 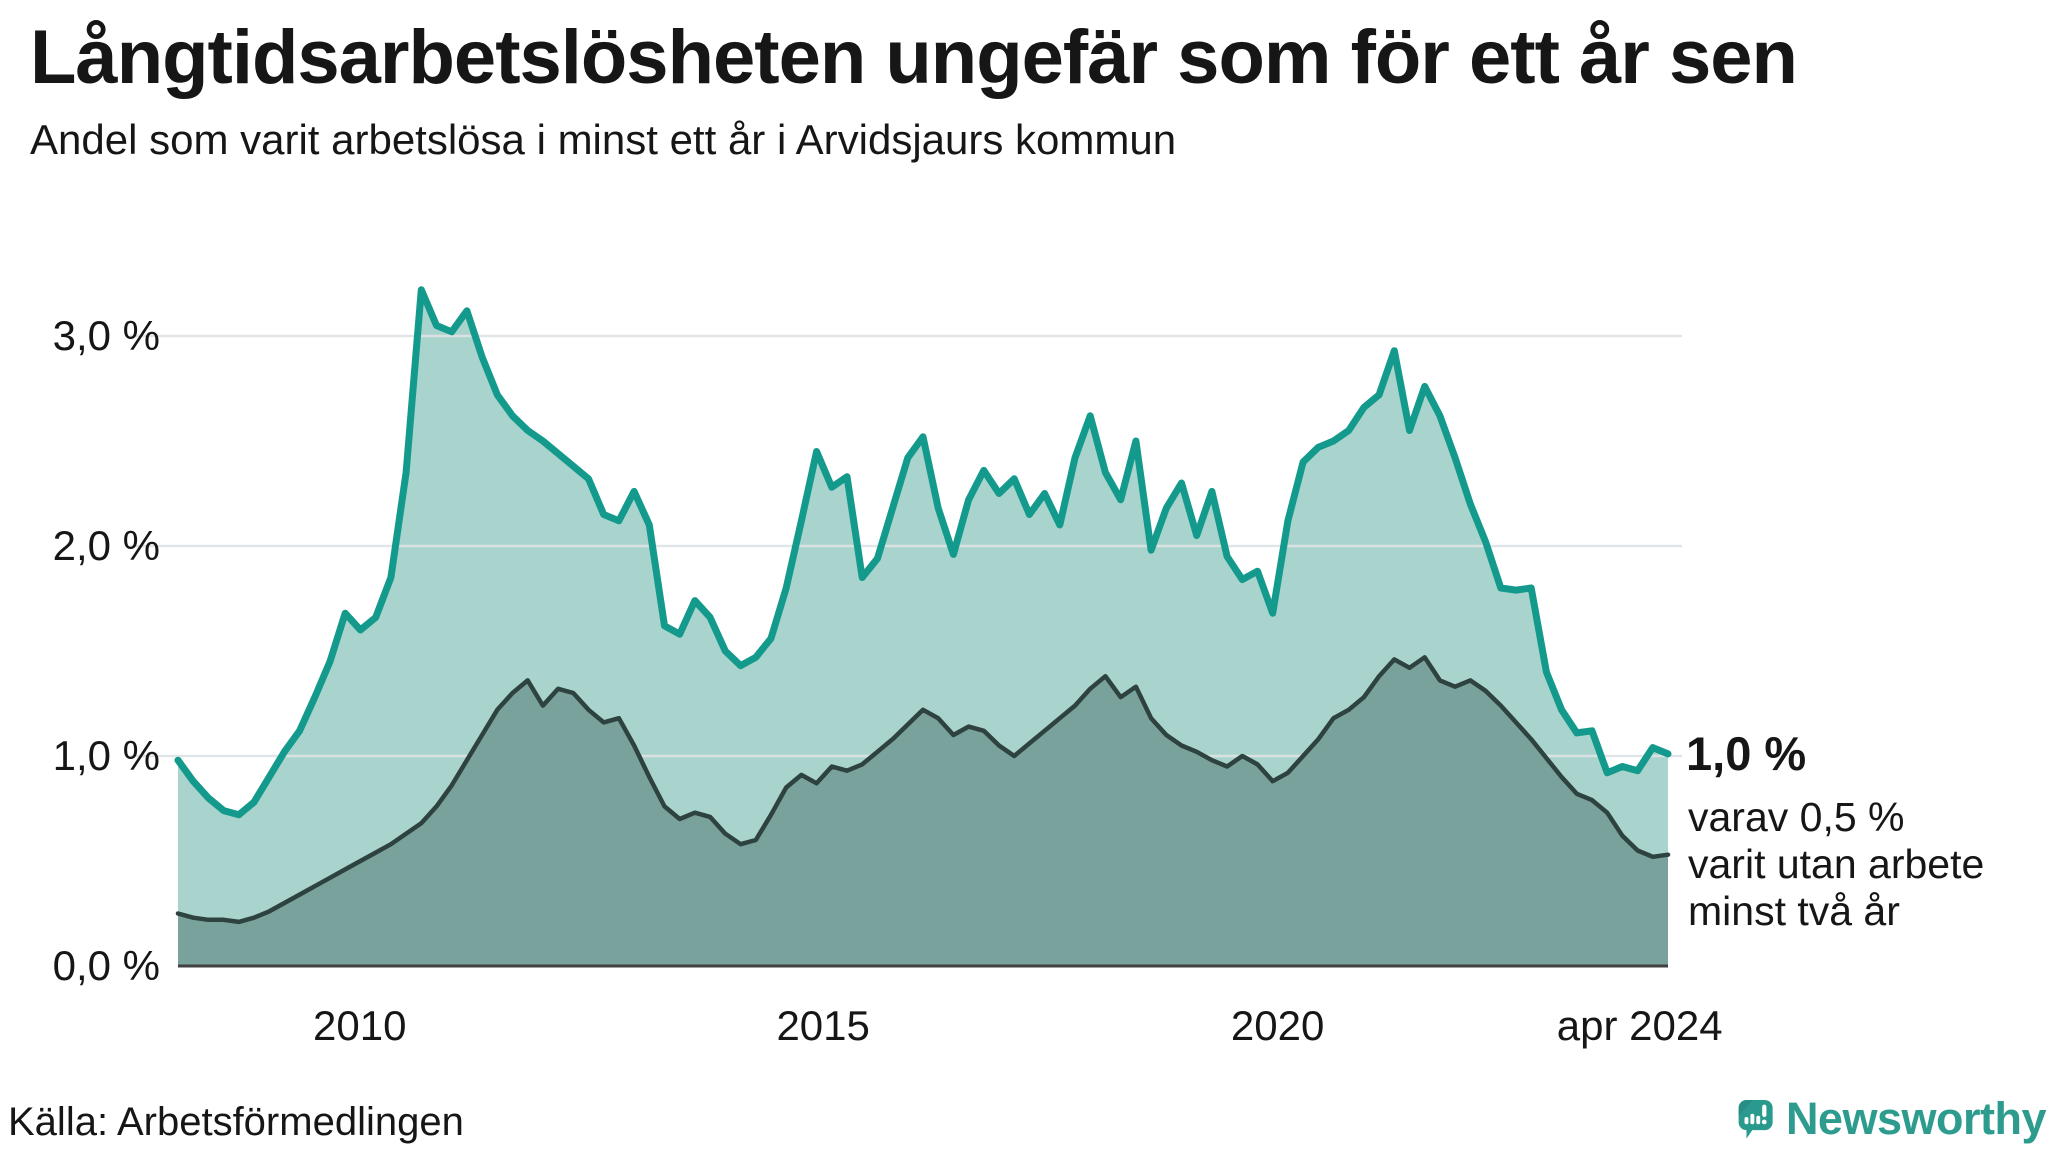 What do you see at coordinates (106, 965) in the screenshot?
I see `y-tick-label: 0,0 %` at bounding box center [106, 965].